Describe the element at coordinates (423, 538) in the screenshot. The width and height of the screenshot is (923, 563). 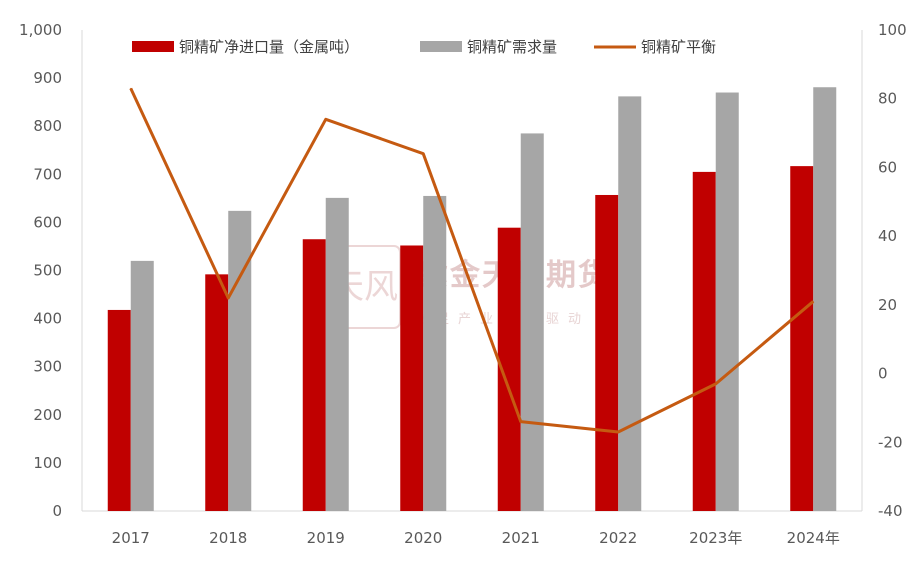
I see `x-tick-label: 2020` at that location.